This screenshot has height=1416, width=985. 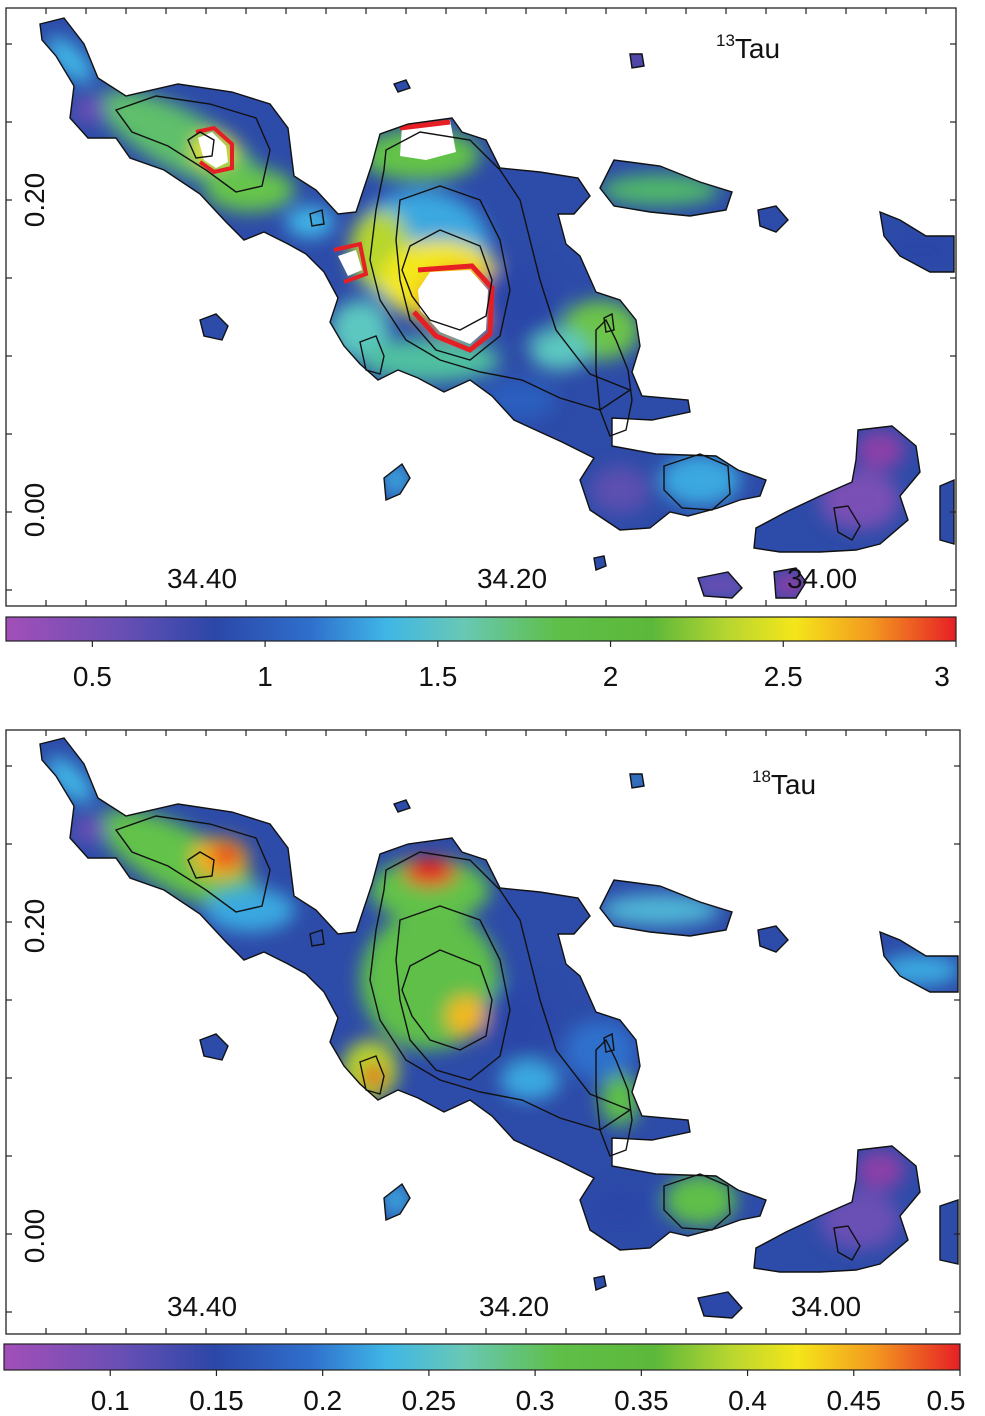 What do you see at coordinates (641, 1400) in the screenshot?
I see `colorbar-tick-label: 0.35` at bounding box center [641, 1400].